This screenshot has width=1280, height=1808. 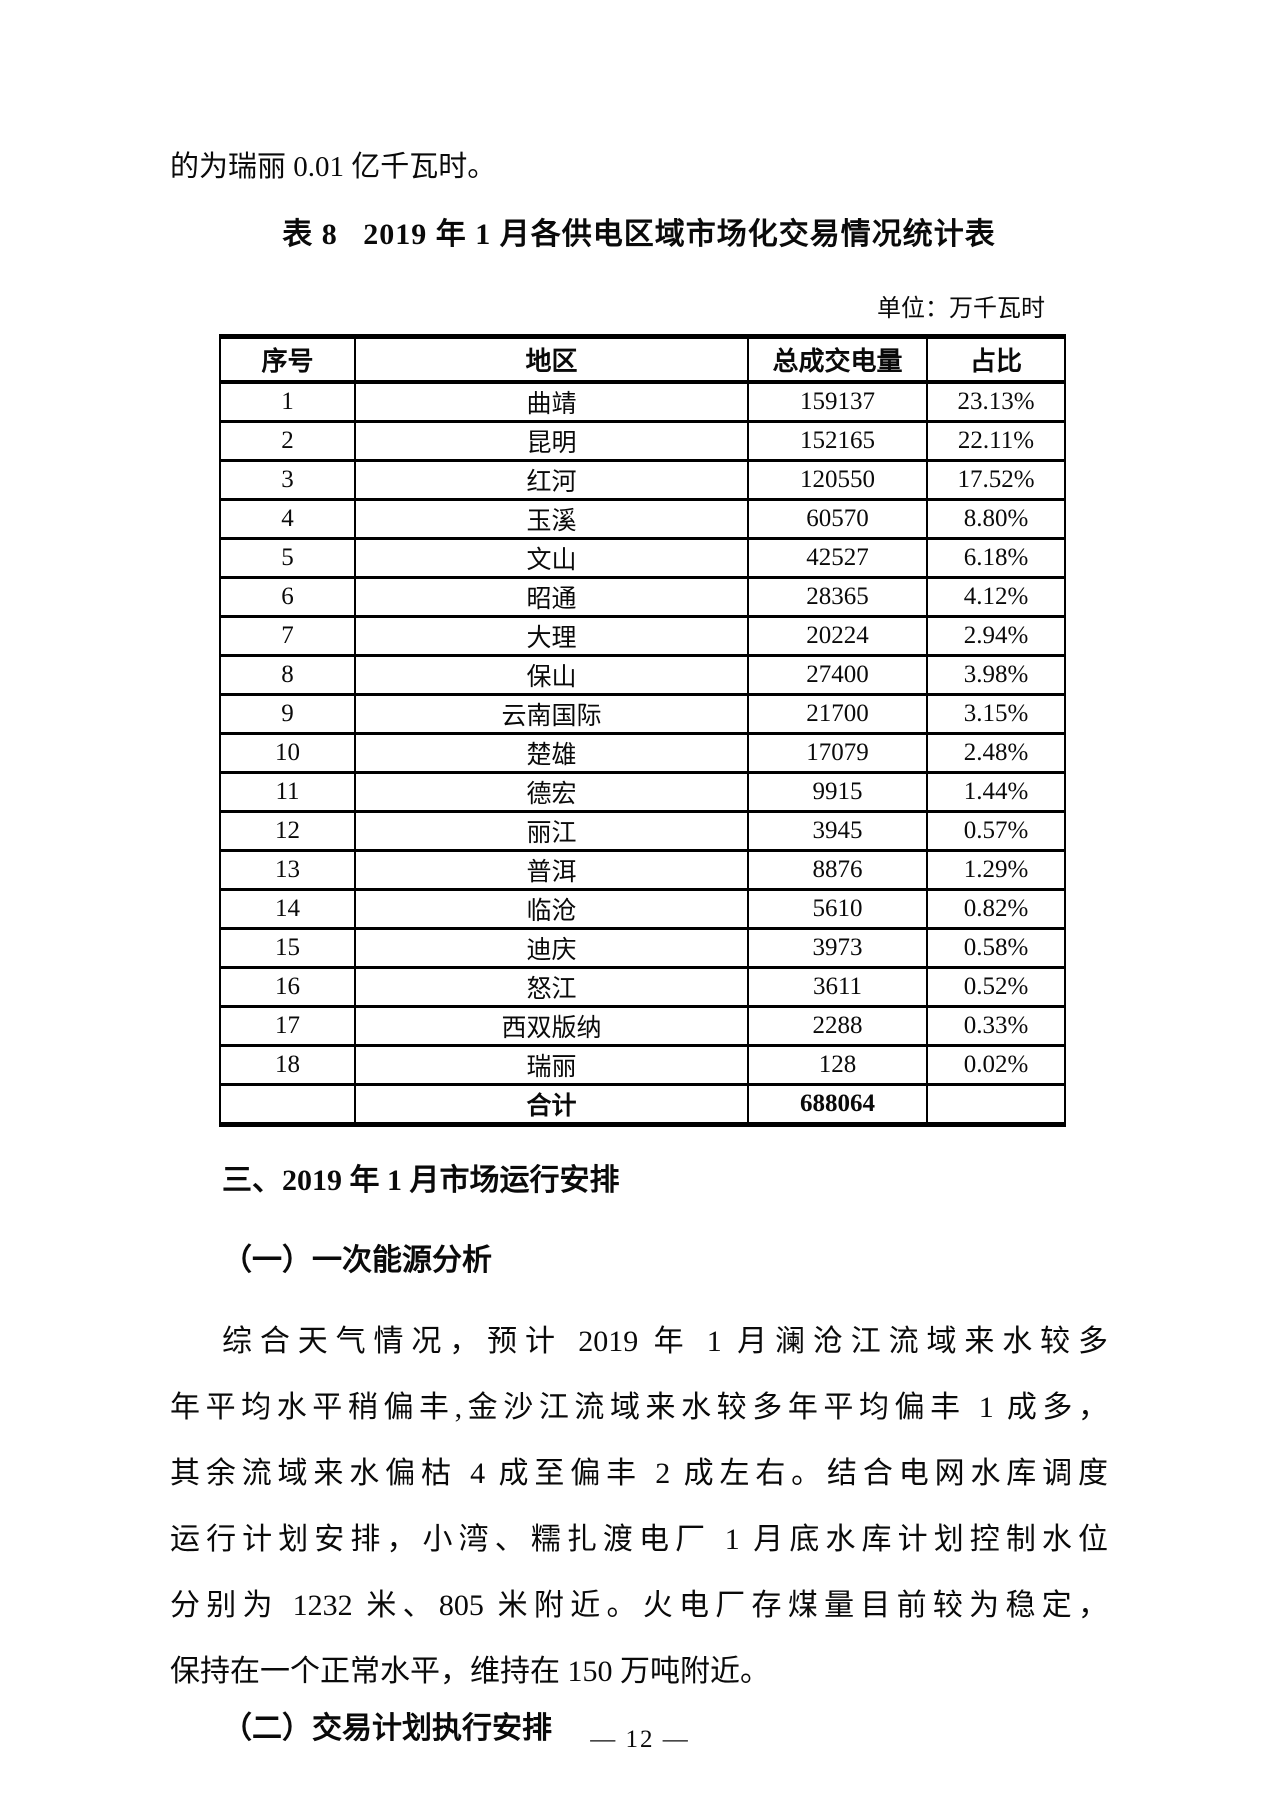 I want to click on table-row: 13 普洱 8876 1.29%, so click(x=642, y=869).